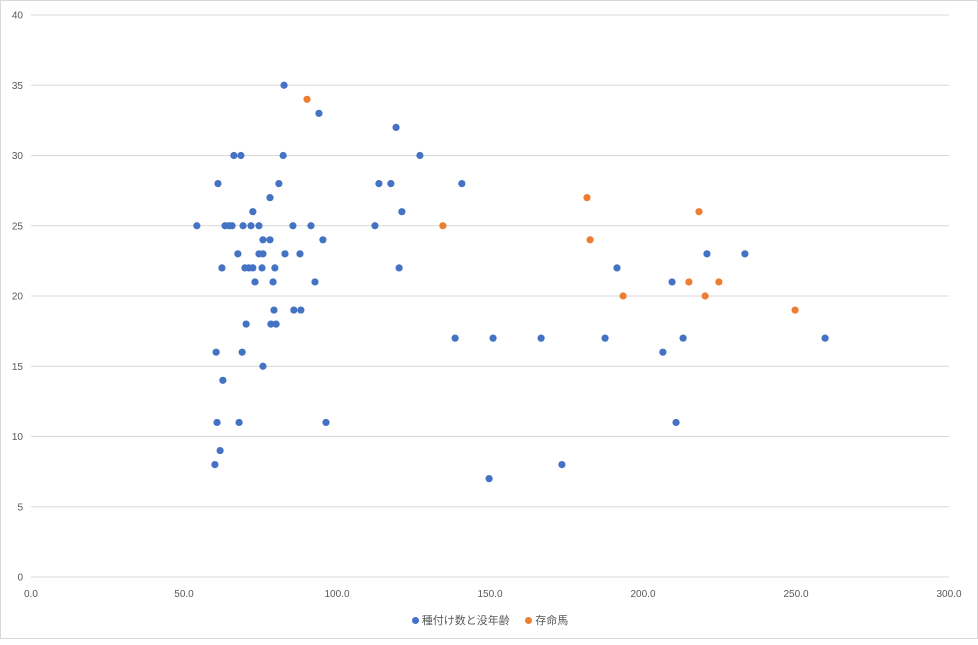 The image size is (978, 645). Describe the element at coordinates (18, 297) in the screenshot. I see `y-tick-label: 20` at that location.